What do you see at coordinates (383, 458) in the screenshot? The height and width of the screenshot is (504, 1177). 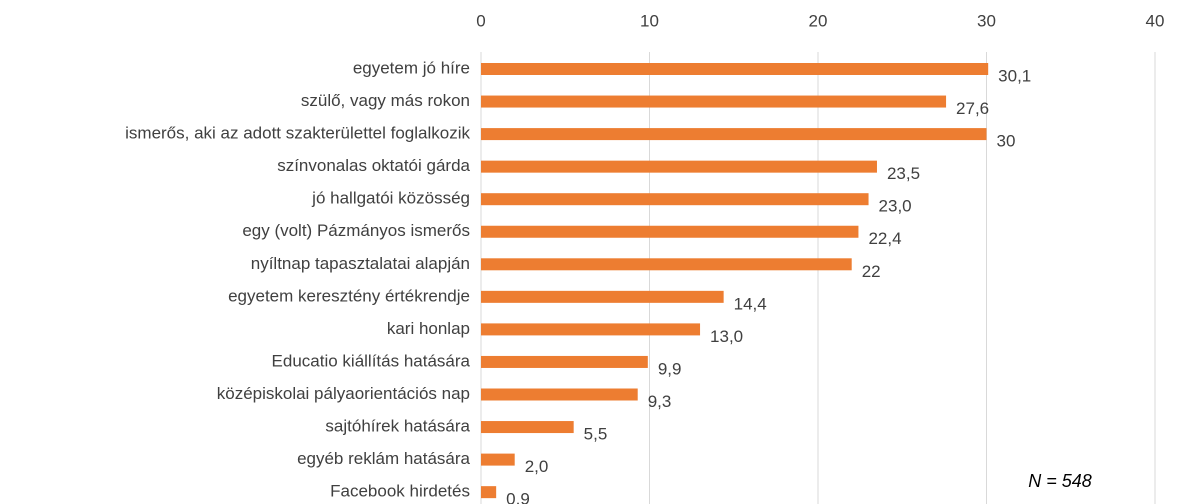 I see `y-tick-label: egyéb reklám hatására` at bounding box center [383, 458].